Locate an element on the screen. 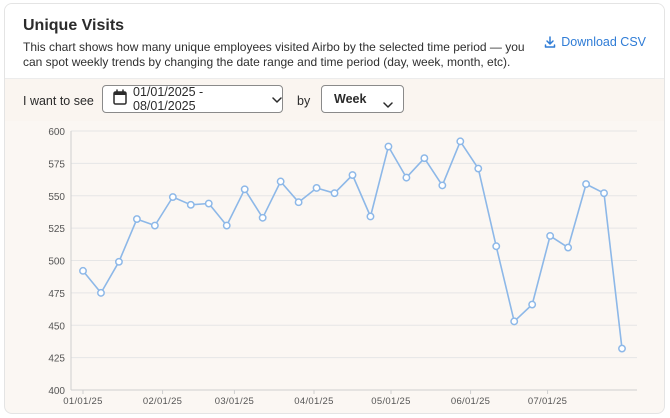 The image size is (670, 418). by-label: by is located at coordinates (304, 101).